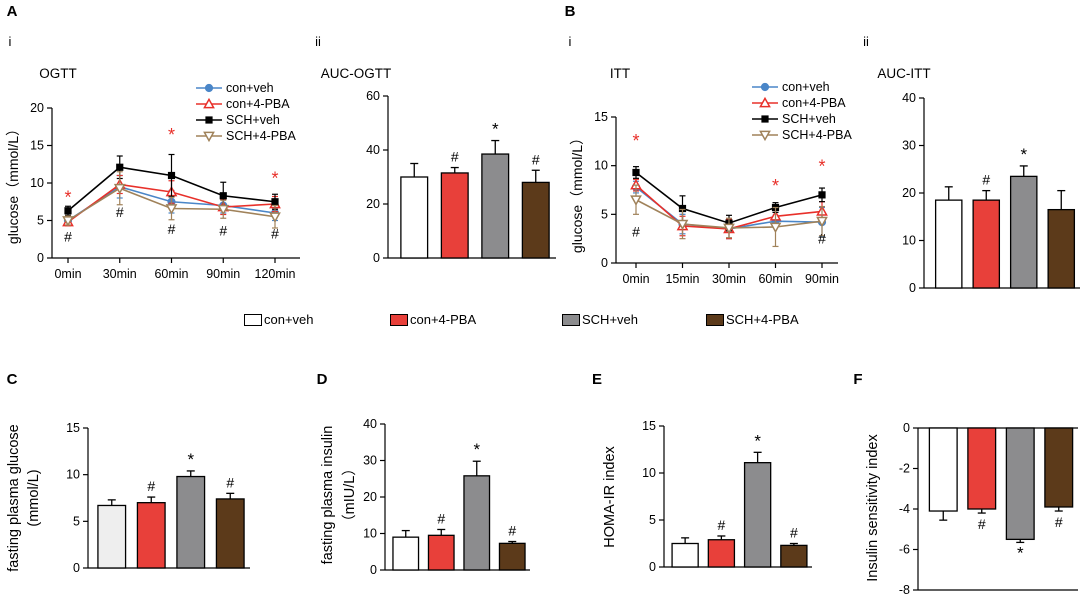 The width and height of the screenshot is (1084, 600). Describe the element at coordinates (34, 497) in the screenshot. I see `y-axis-label-unit: (mmol/L)` at that location.